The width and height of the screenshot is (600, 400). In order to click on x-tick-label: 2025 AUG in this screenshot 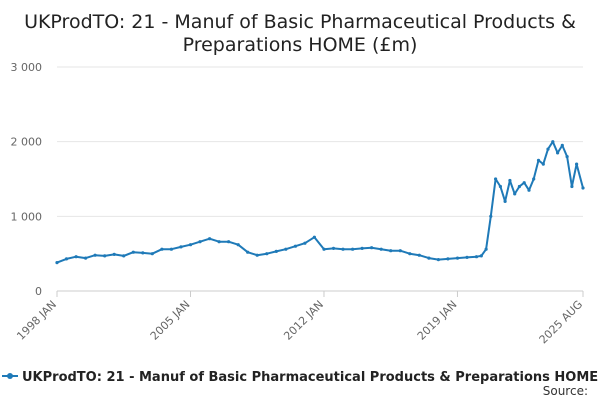, I will do `click(561, 322)`.